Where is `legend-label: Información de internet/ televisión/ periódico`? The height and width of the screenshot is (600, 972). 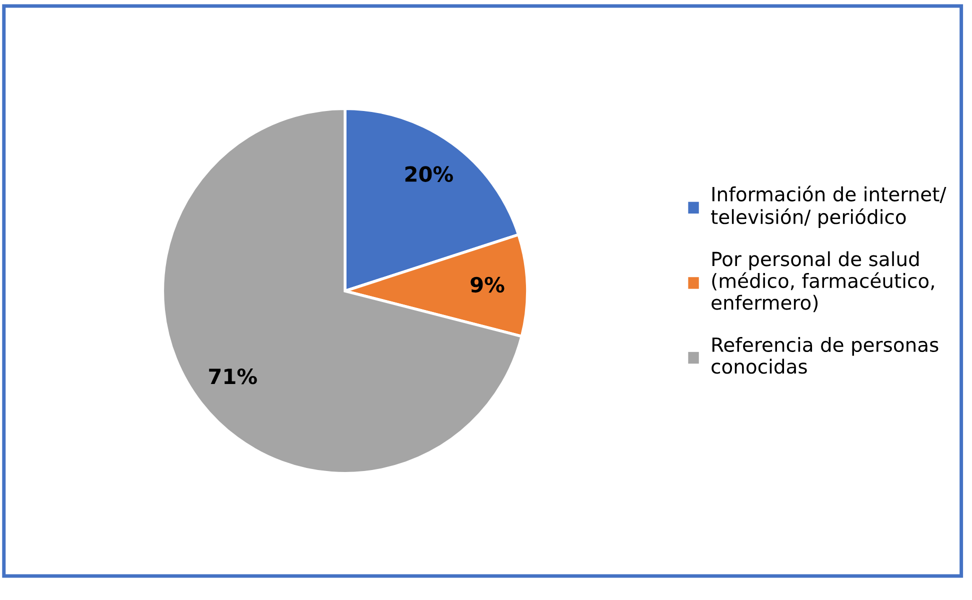 legend-label: Información de internet/ televisión/ periódico is located at coordinates (828, 207).